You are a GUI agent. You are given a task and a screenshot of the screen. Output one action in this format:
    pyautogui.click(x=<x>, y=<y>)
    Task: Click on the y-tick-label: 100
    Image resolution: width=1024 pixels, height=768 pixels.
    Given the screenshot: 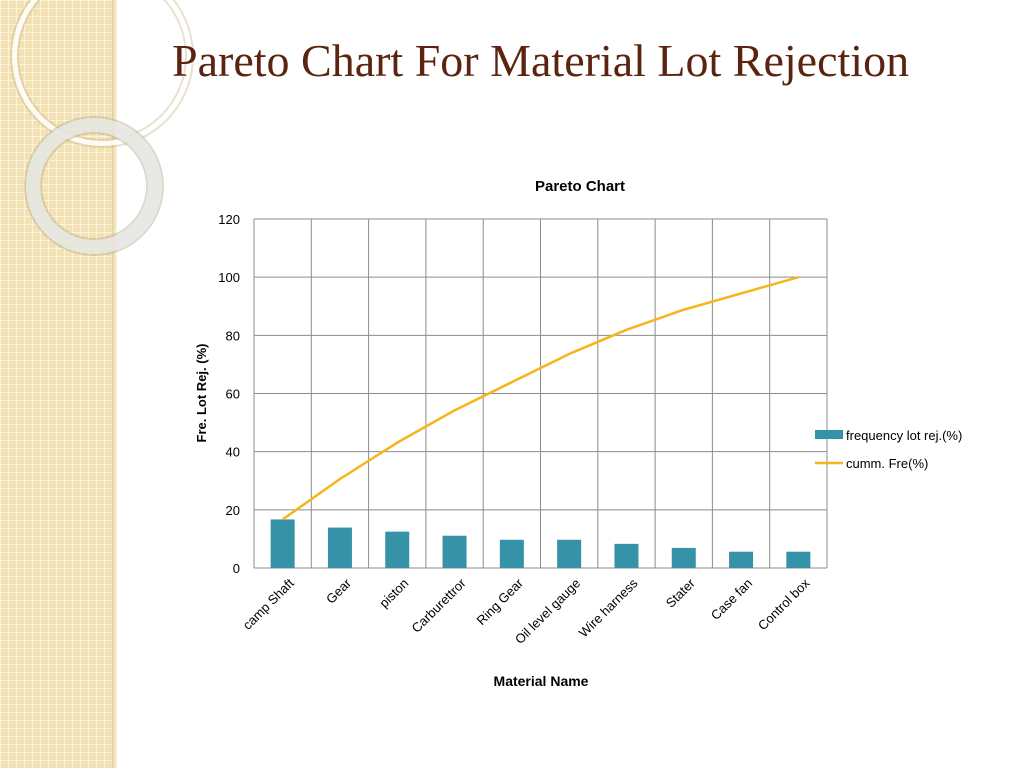 What is the action you would take?
    pyautogui.click(x=229, y=277)
    